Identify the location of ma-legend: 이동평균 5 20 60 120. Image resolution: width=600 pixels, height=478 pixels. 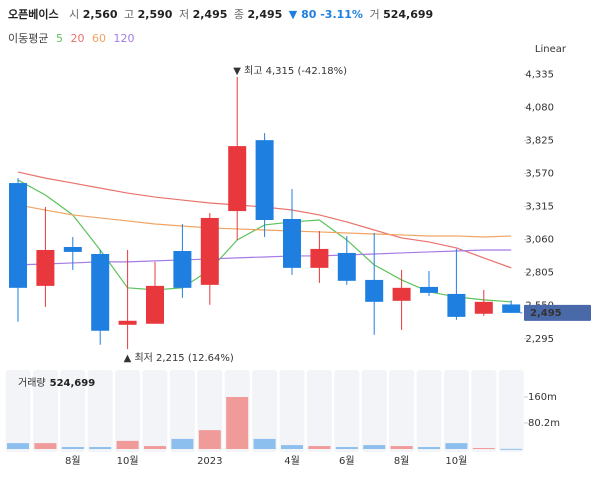
(71, 38).